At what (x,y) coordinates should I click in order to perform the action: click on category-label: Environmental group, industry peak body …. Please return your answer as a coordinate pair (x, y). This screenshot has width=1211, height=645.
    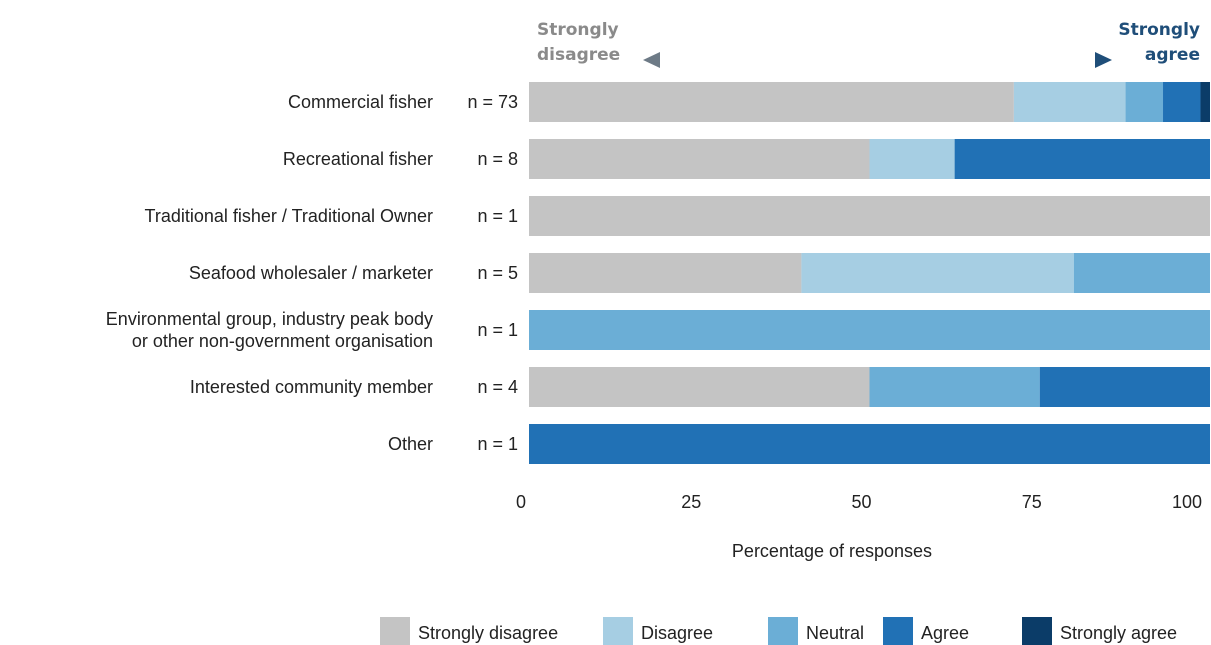
    Looking at the image, I should click on (269, 330).